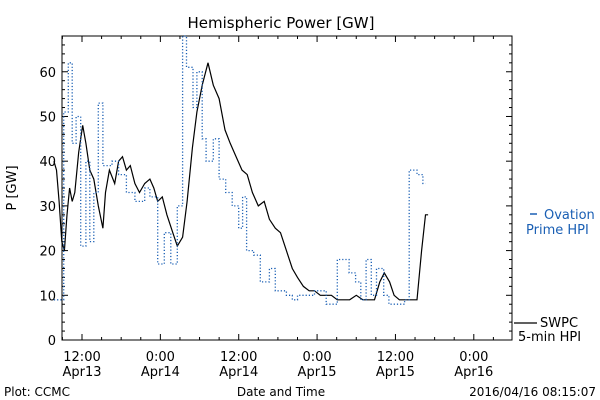 The height and width of the screenshot is (400, 600). What do you see at coordinates (473, 372) in the screenshot?
I see `x-tick-date: Apr16` at bounding box center [473, 372].